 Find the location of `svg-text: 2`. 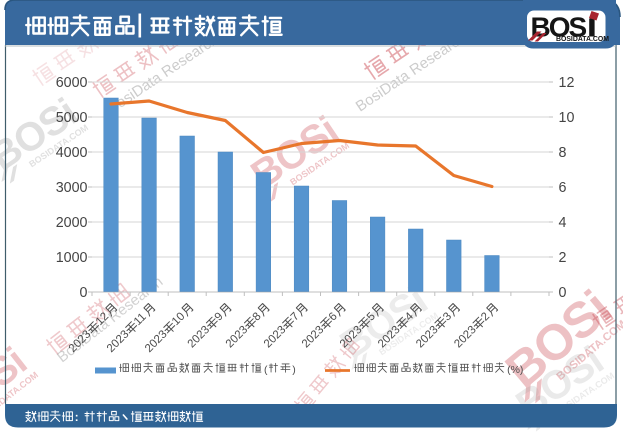

svg-text: 2 is located at coordinates (563, 258).